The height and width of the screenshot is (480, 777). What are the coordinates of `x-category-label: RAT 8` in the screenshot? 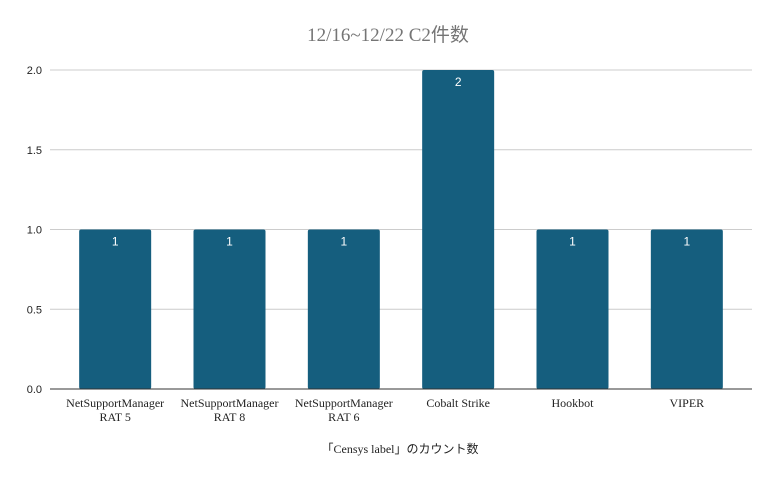 It's located at (229, 417).